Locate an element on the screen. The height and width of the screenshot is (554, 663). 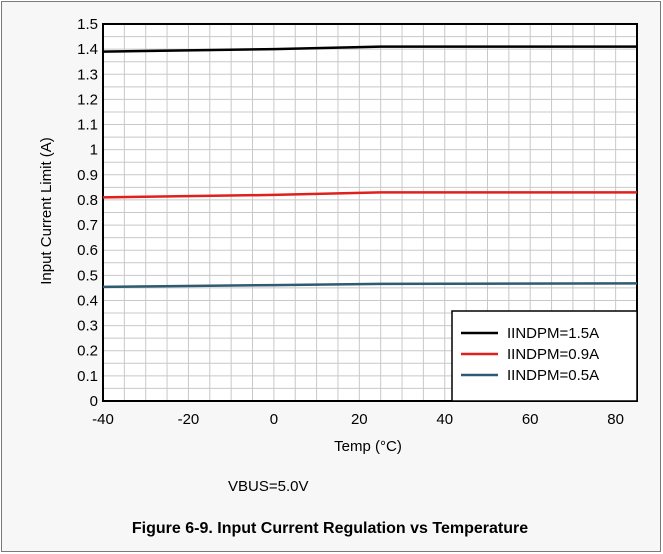
y-tick-label: 0.2 is located at coordinates (87, 351).